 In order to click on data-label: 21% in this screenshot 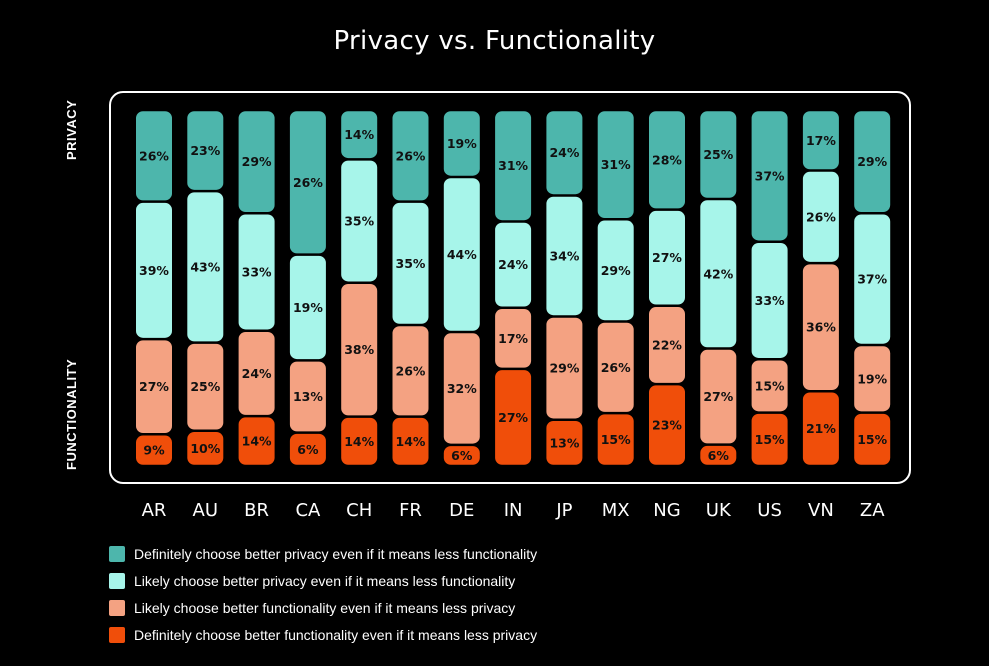, I will do `click(821, 428)`.